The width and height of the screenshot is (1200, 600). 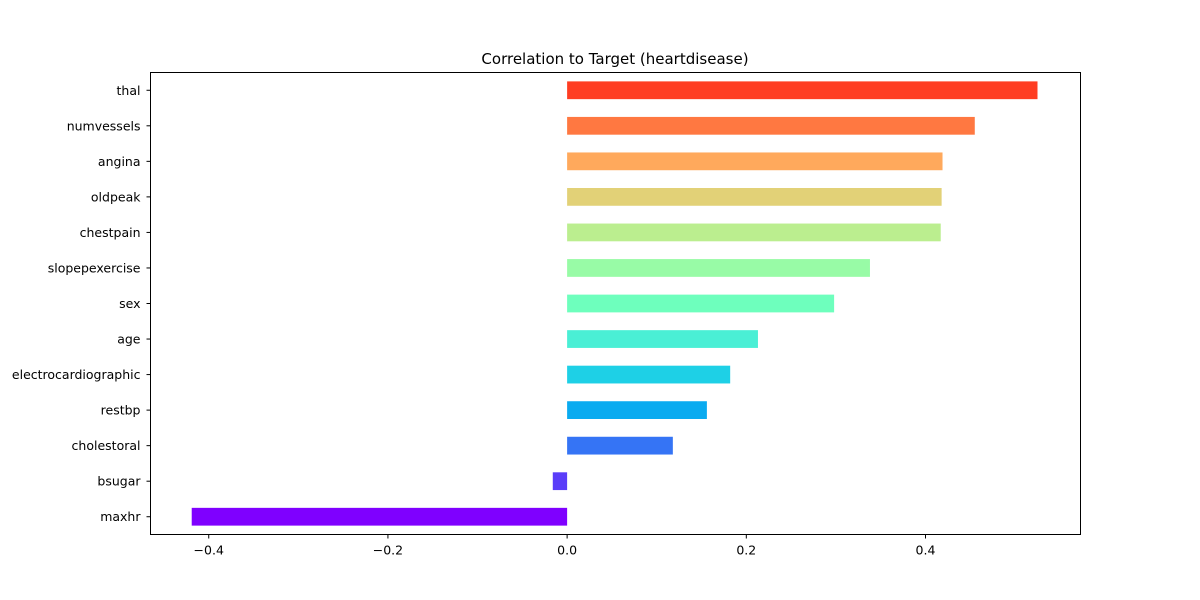 I want to click on bar-sex, so click(x=701, y=303).